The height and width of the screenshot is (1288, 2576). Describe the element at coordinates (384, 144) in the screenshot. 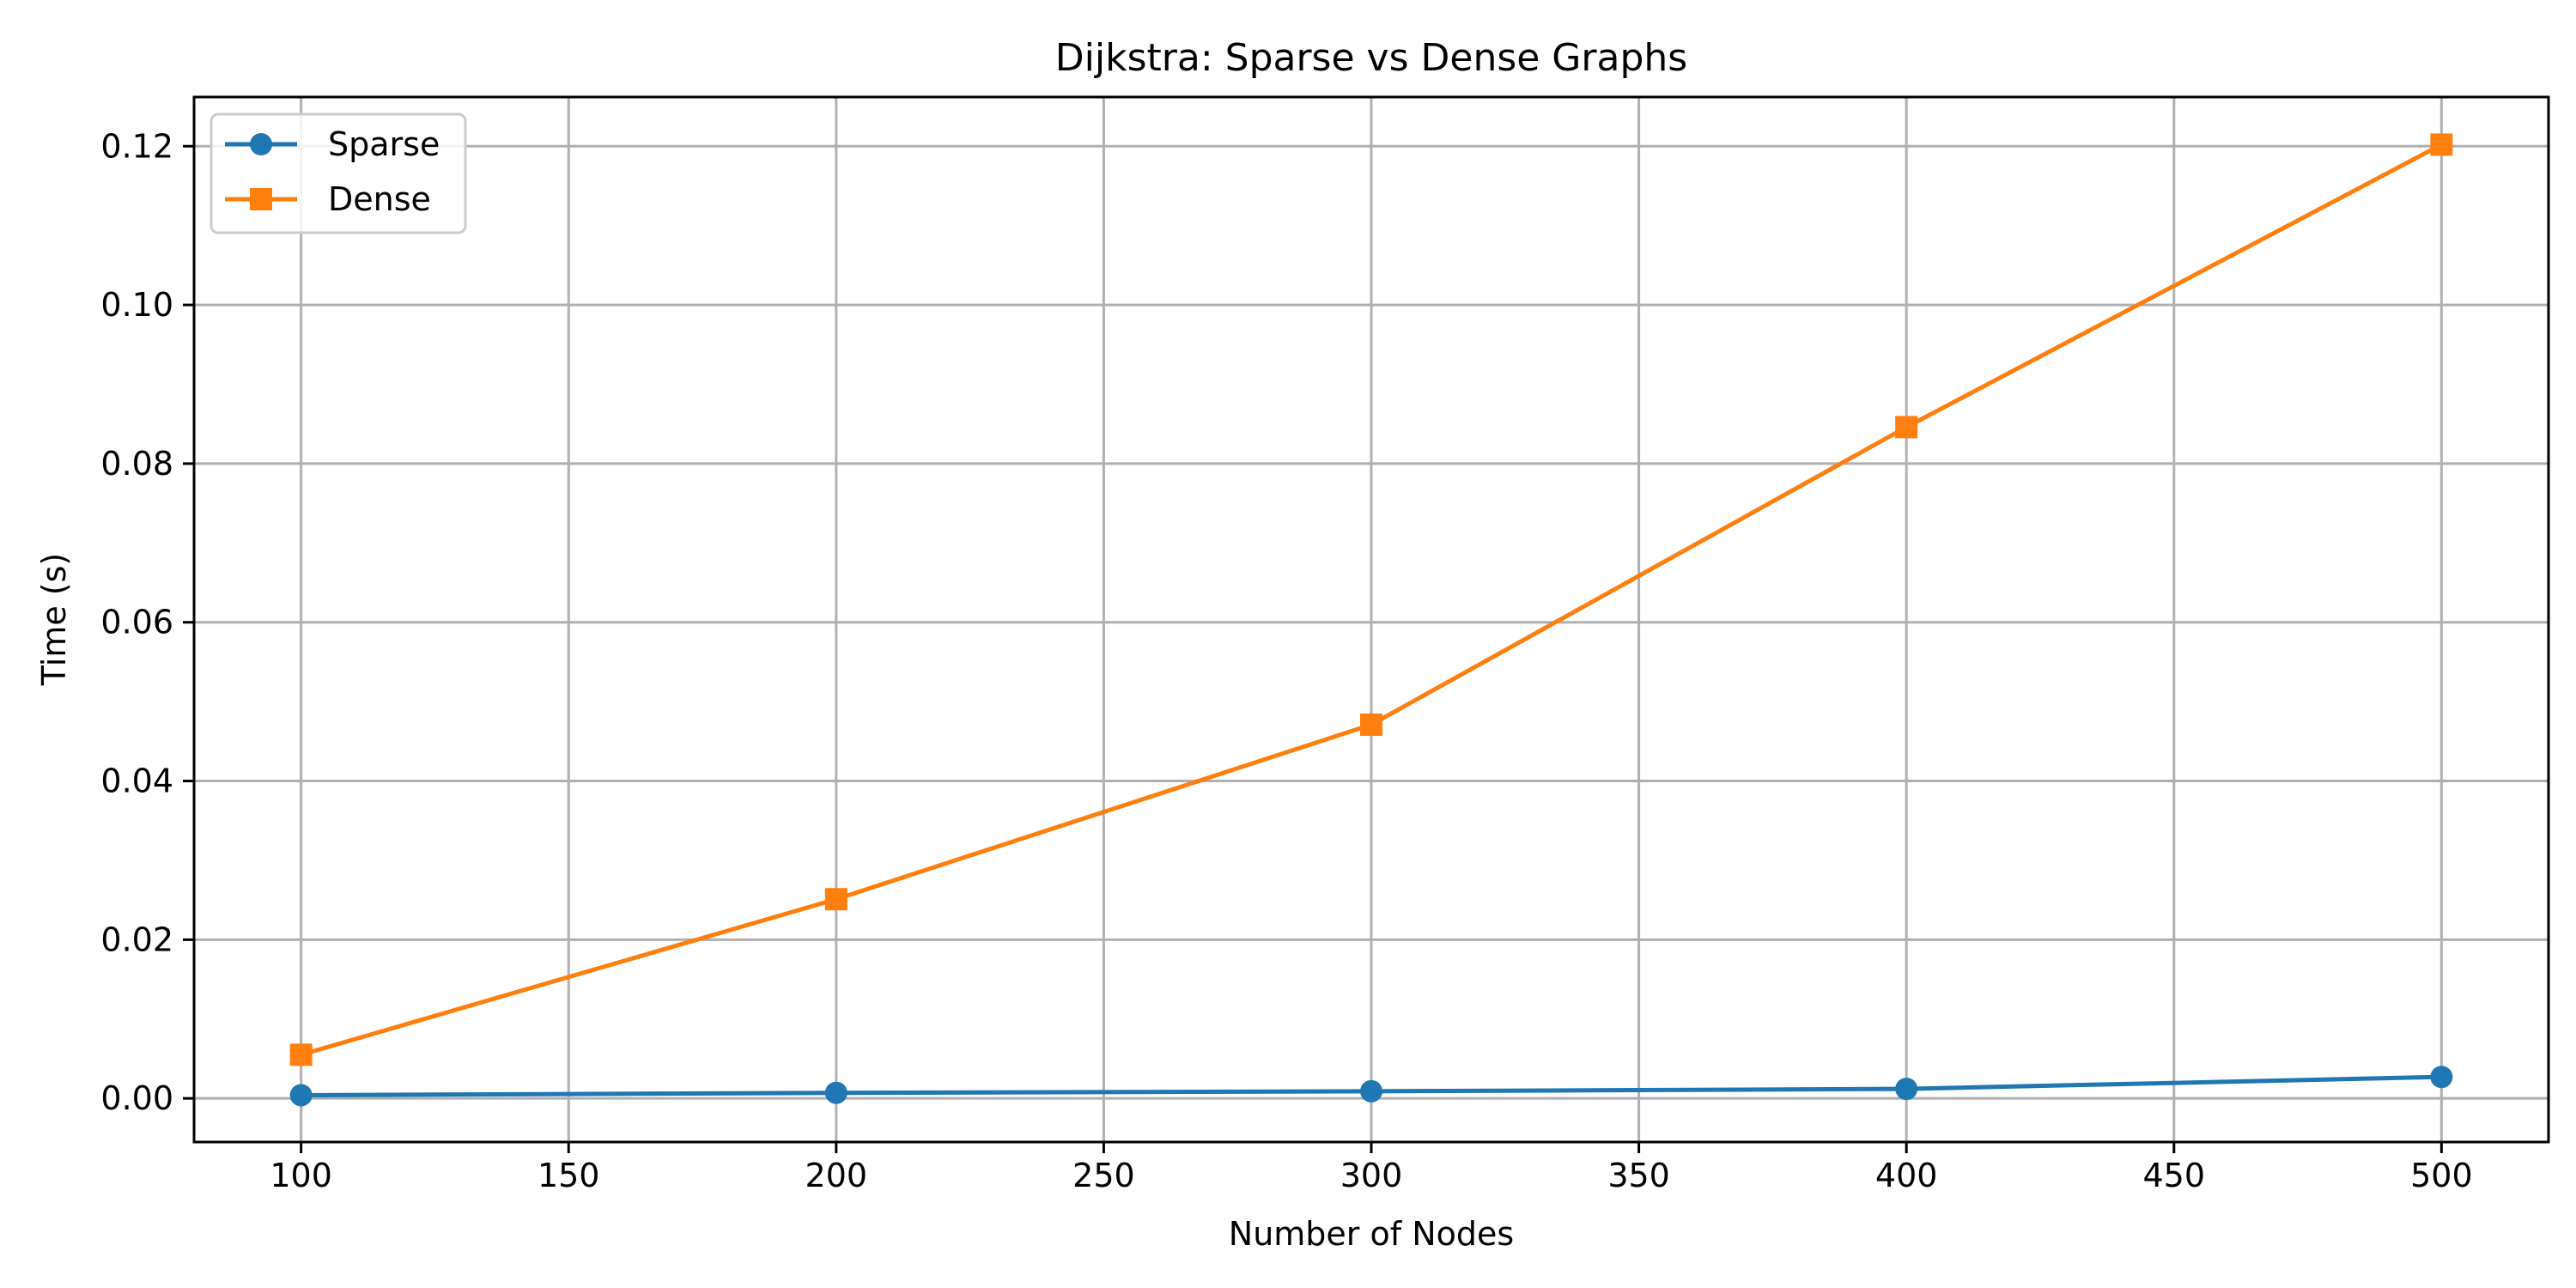

I see `legend-sparse-label: Sparse` at that location.